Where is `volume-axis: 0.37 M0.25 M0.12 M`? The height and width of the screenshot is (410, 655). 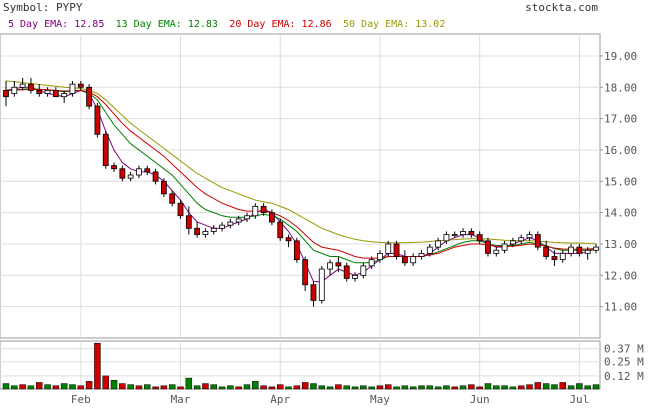
volume-axis: 0.37 M0.25 M0.12 M is located at coordinates (624, 363).